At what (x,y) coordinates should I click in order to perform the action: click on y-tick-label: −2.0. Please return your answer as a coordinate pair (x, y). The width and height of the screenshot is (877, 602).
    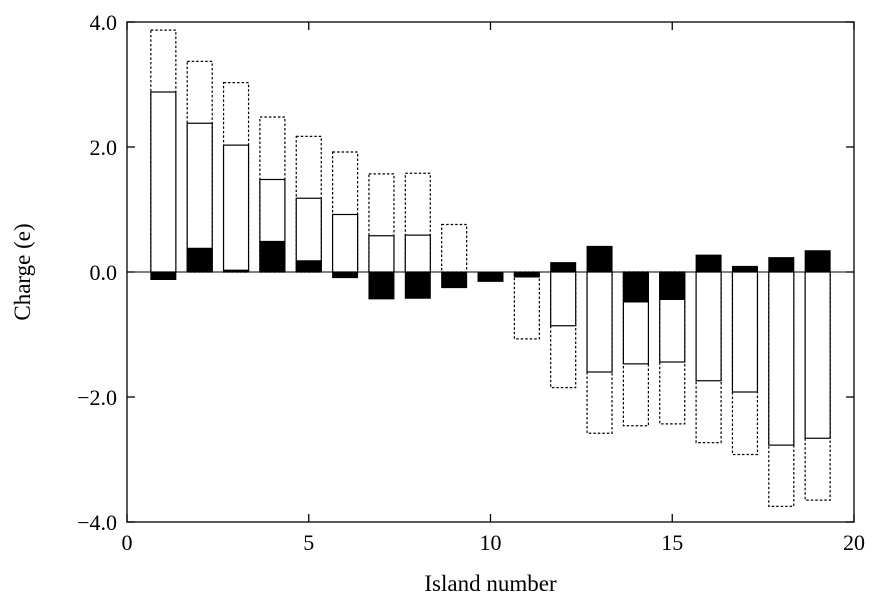
    Looking at the image, I should click on (97, 397).